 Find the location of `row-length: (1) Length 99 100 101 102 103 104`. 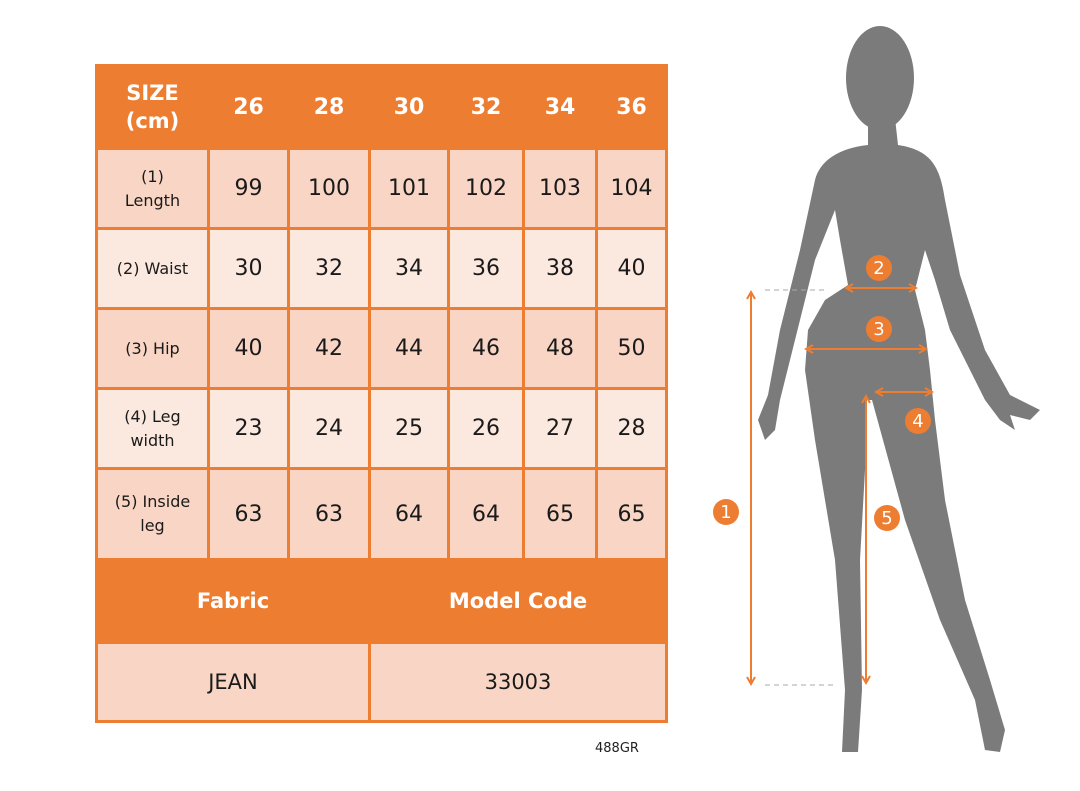

row-length: (1) Length 99 100 101 102 103 104 is located at coordinates (381, 188).